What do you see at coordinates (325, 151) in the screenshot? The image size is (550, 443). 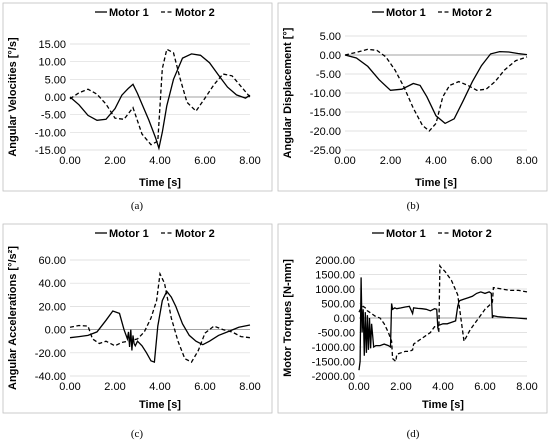 I see `y-tick-label: -25.00` at bounding box center [325, 151].